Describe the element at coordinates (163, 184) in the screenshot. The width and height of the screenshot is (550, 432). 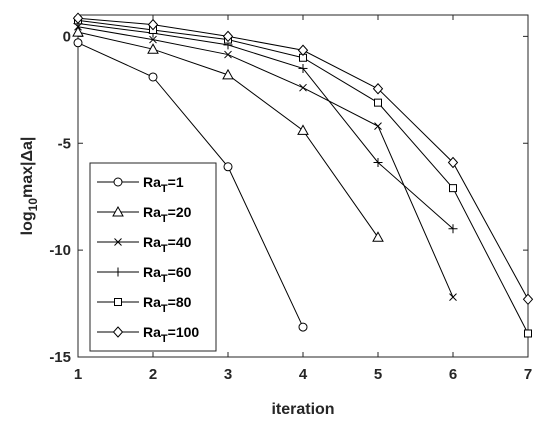
I see `legend-label: RaT=1` at that location.